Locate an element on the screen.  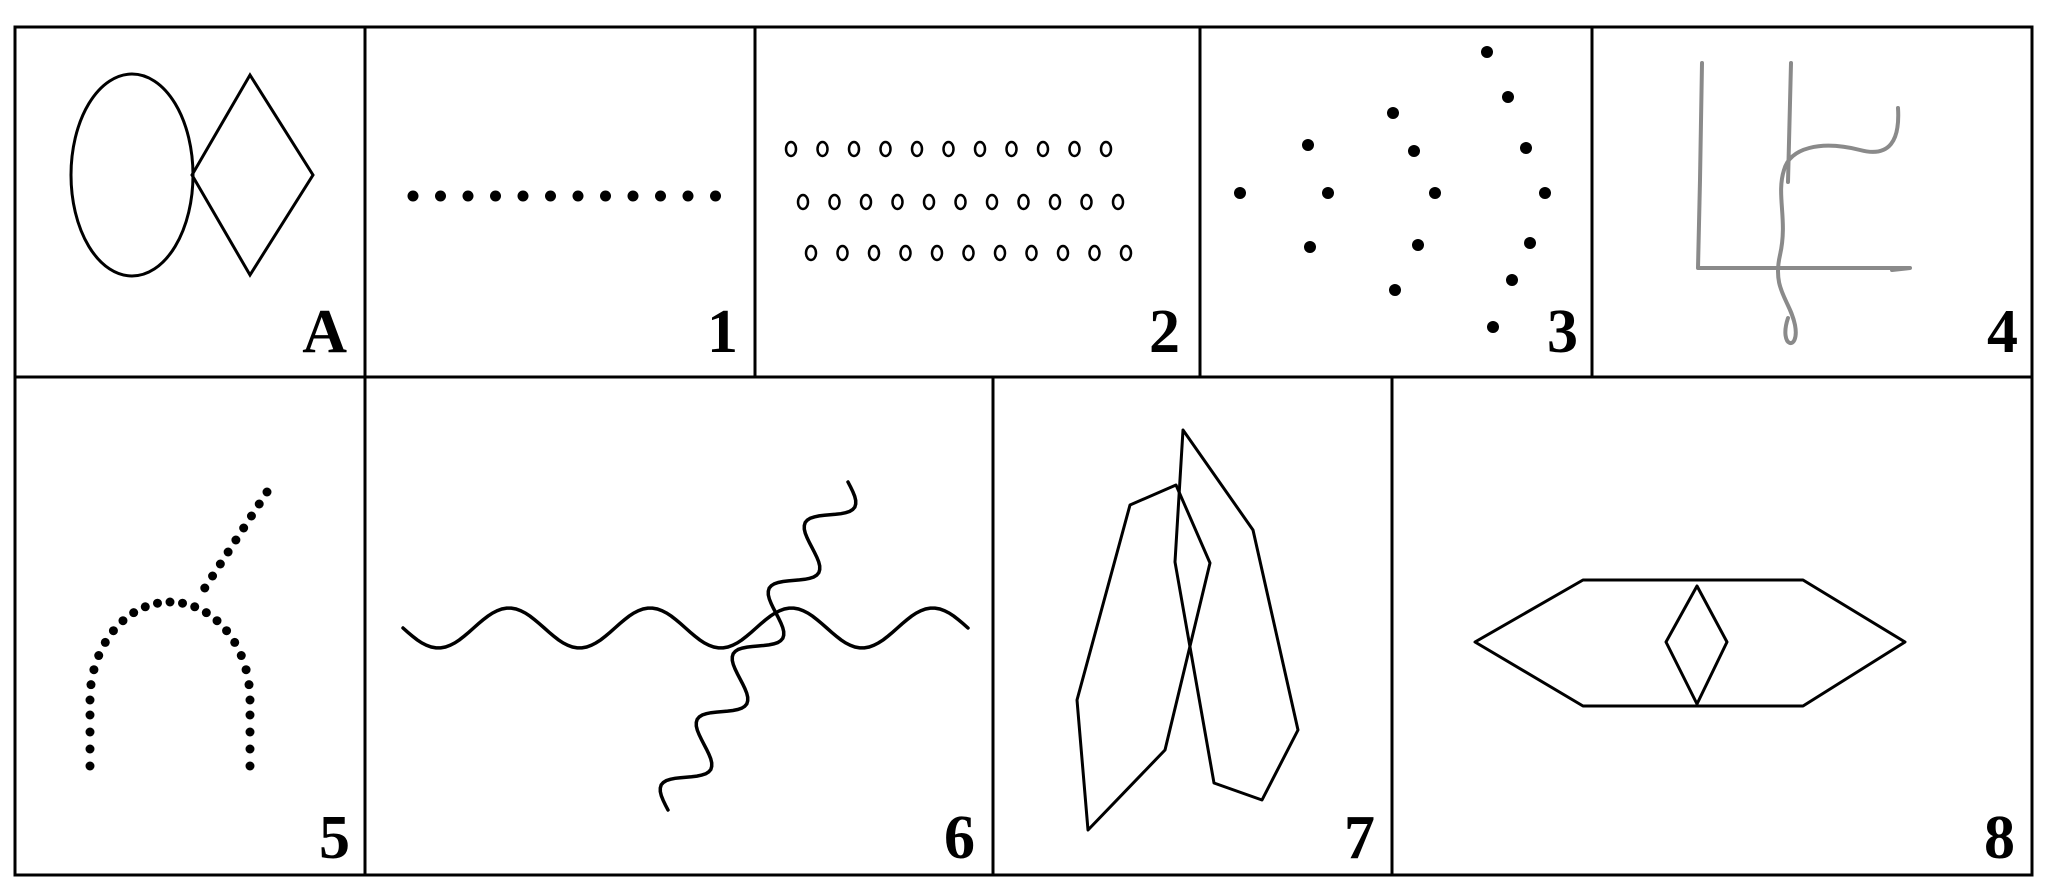
panel-a is located at coordinates (192, 175).